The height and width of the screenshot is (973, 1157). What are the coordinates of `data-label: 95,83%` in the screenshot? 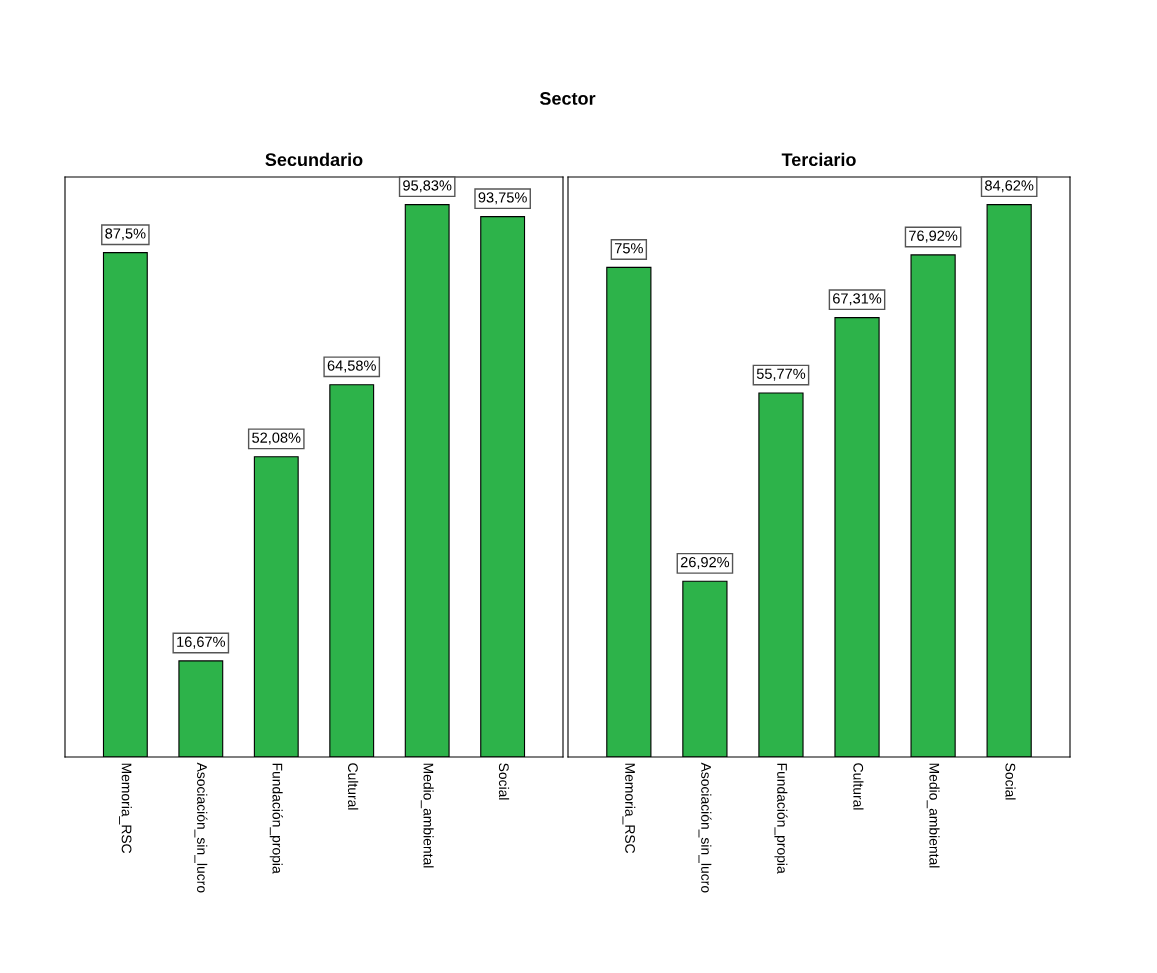 It's located at (427, 186).